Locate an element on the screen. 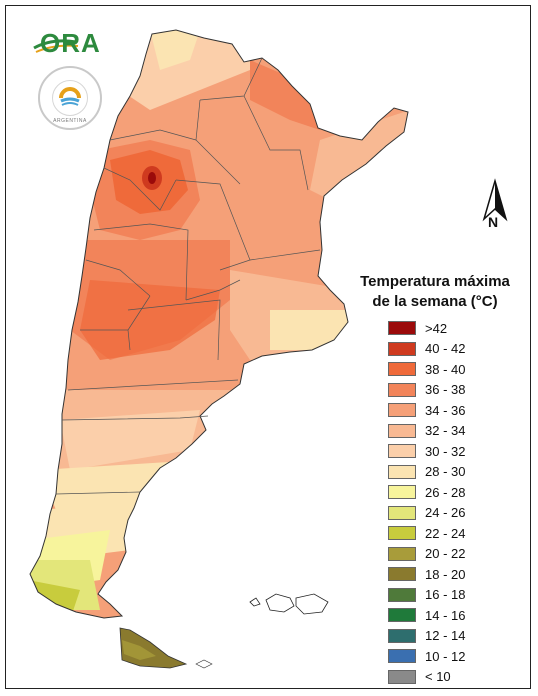 The height and width of the screenshot is (696, 538). legend-row: 10 - 12 is located at coordinates (426, 656).